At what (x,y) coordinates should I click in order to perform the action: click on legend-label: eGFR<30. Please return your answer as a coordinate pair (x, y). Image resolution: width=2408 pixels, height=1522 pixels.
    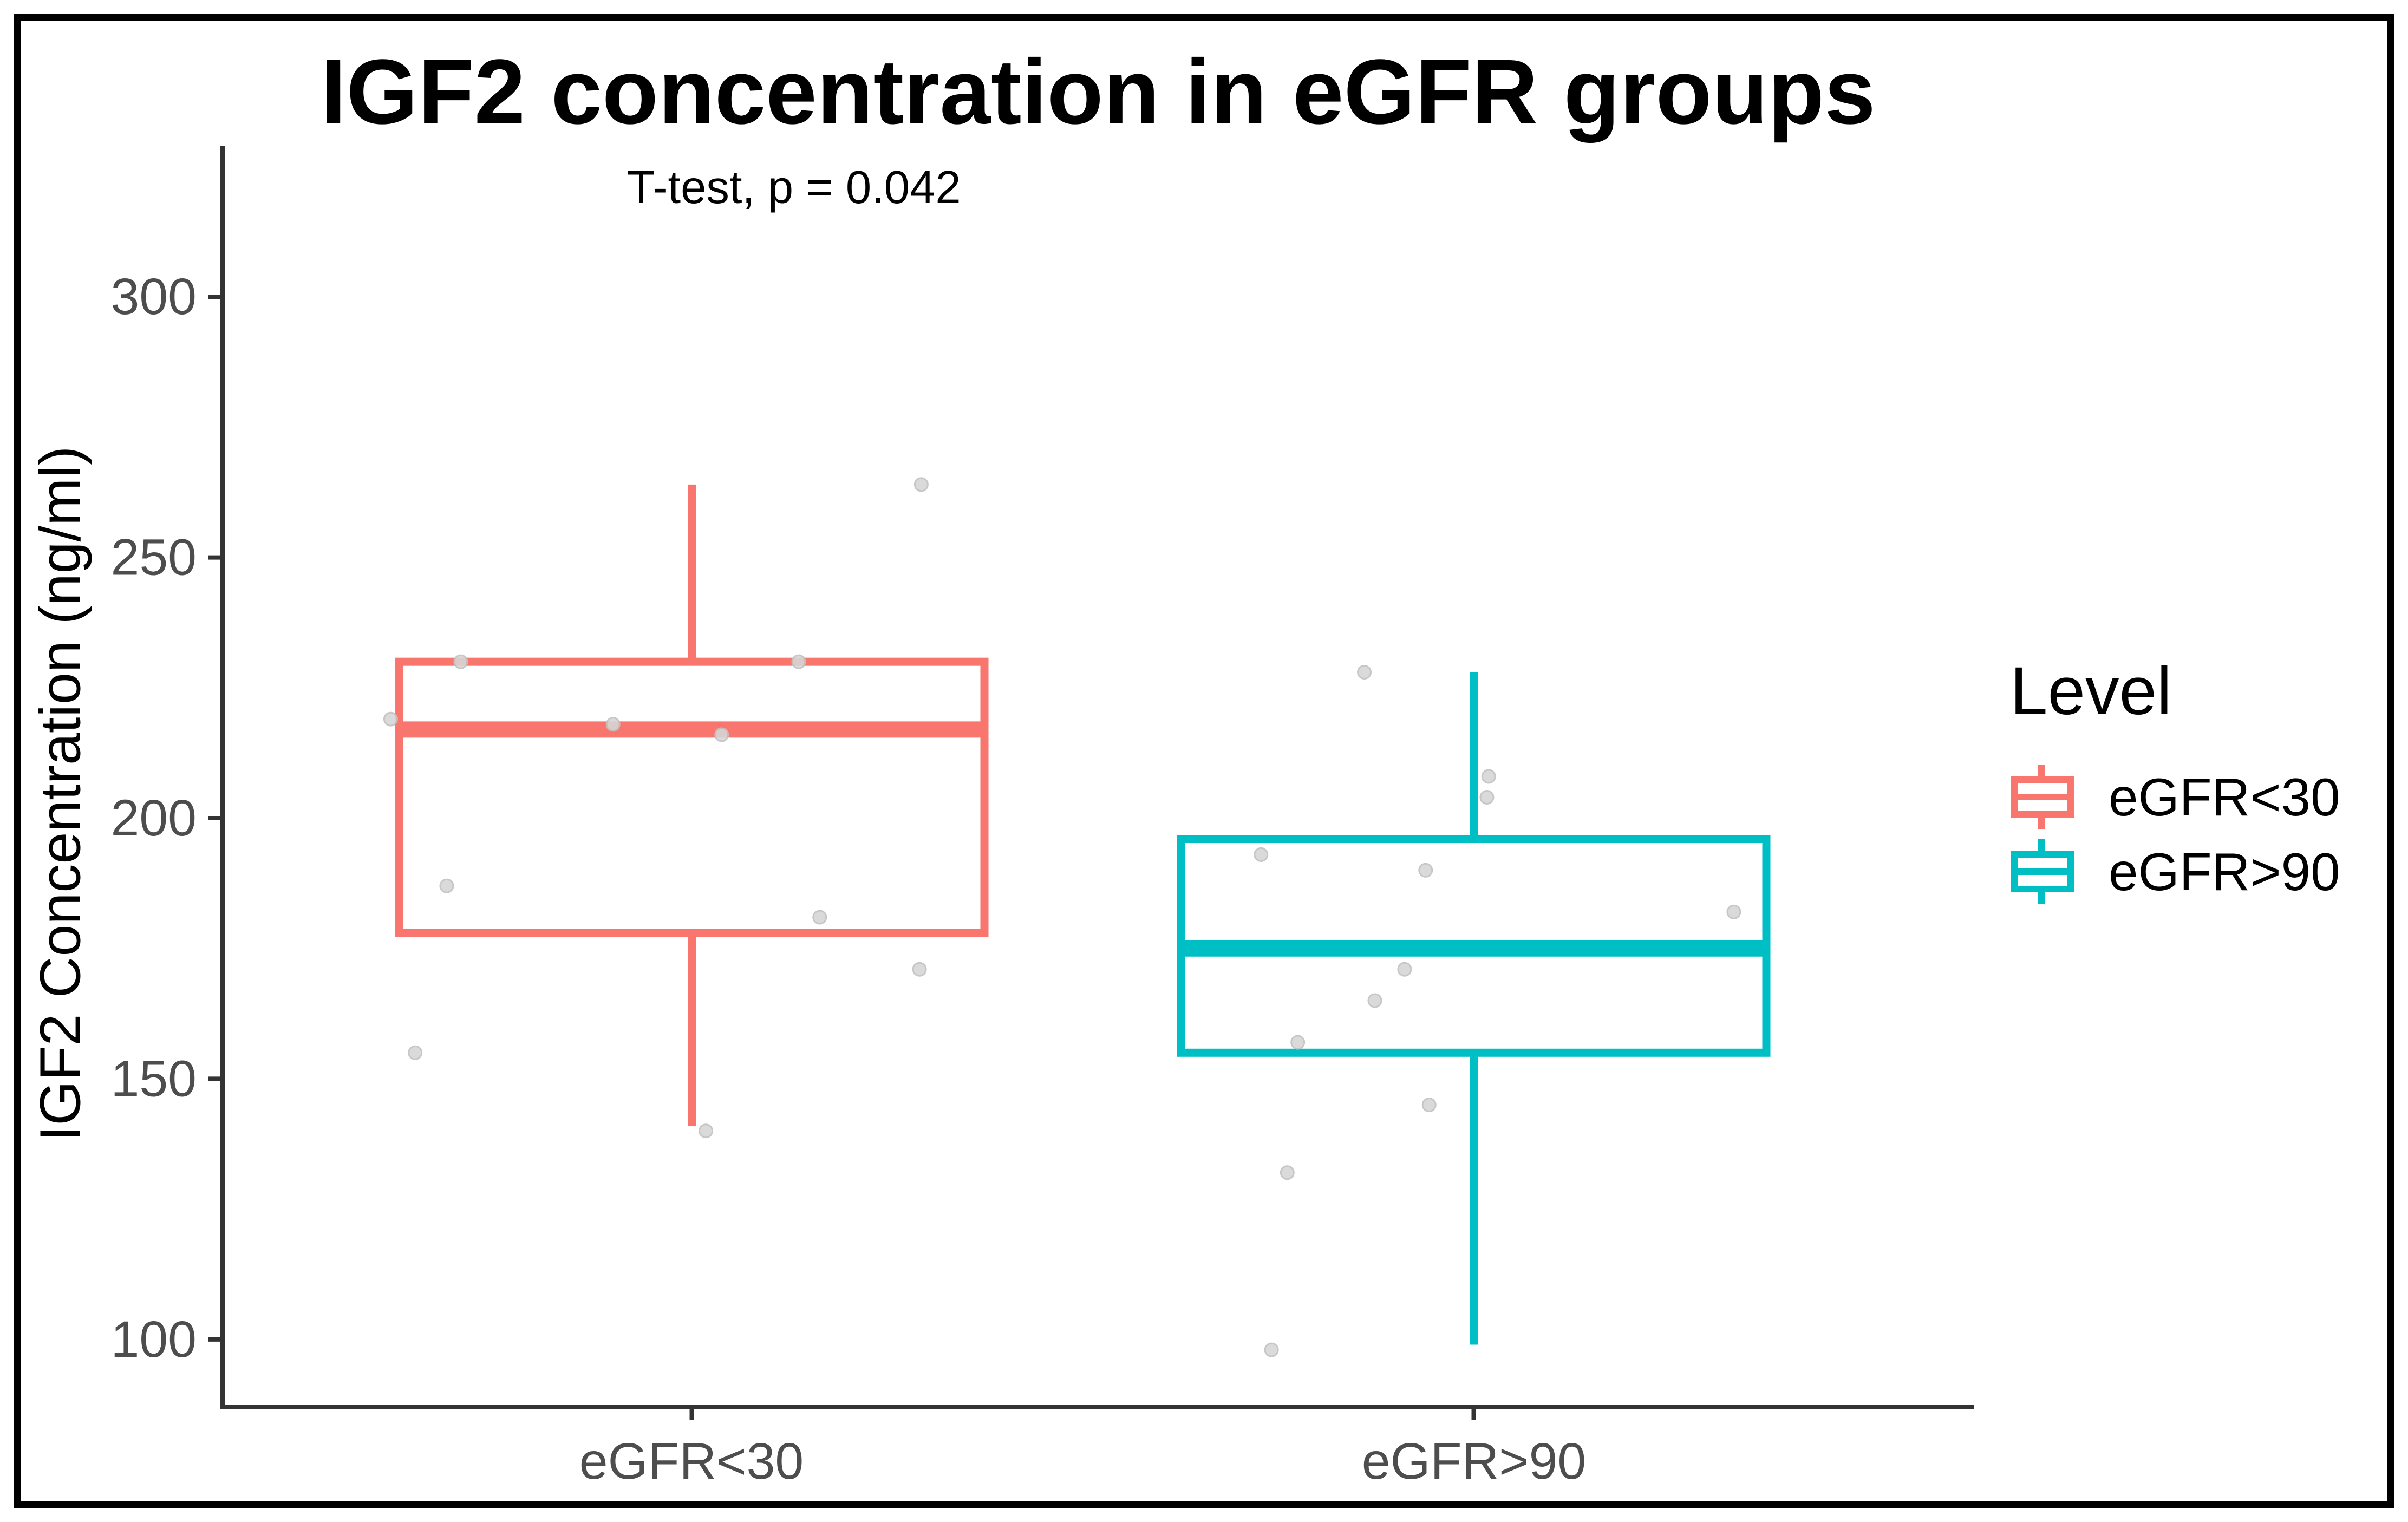
    Looking at the image, I should click on (2224, 797).